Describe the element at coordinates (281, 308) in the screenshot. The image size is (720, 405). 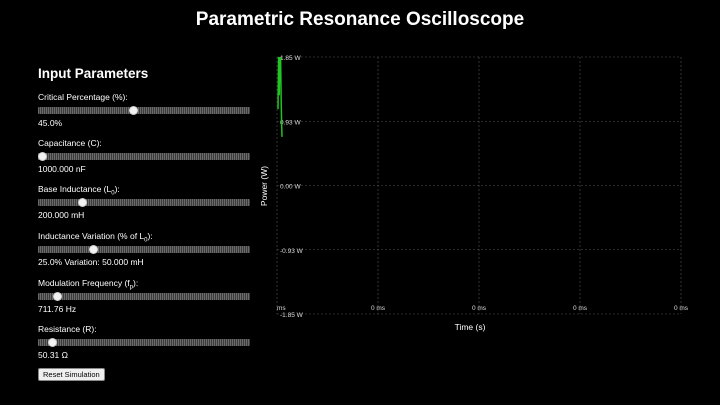
I see `x-tick-label: ms` at that location.